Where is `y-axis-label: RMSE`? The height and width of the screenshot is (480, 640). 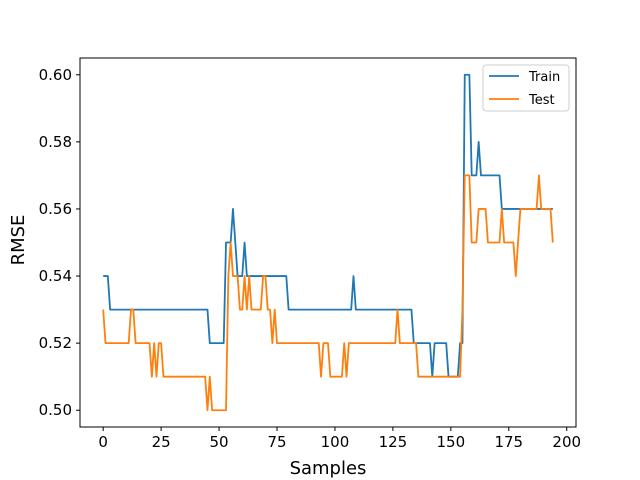
y-axis-label: RMSE is located at coordinates (18, 240).